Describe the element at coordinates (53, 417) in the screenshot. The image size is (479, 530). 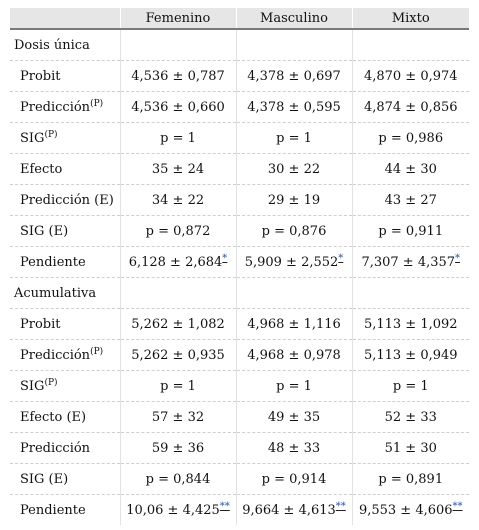
I see `row-label: Efecto (E)` at that location.